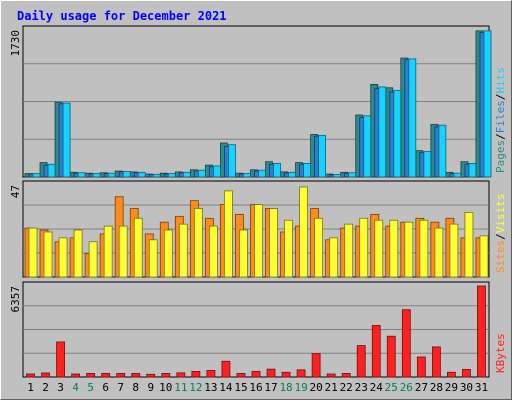 The height and width of the screenshot is (400, 512). I want to click on x-tick-label-day-4: 4, so click(75, 387).